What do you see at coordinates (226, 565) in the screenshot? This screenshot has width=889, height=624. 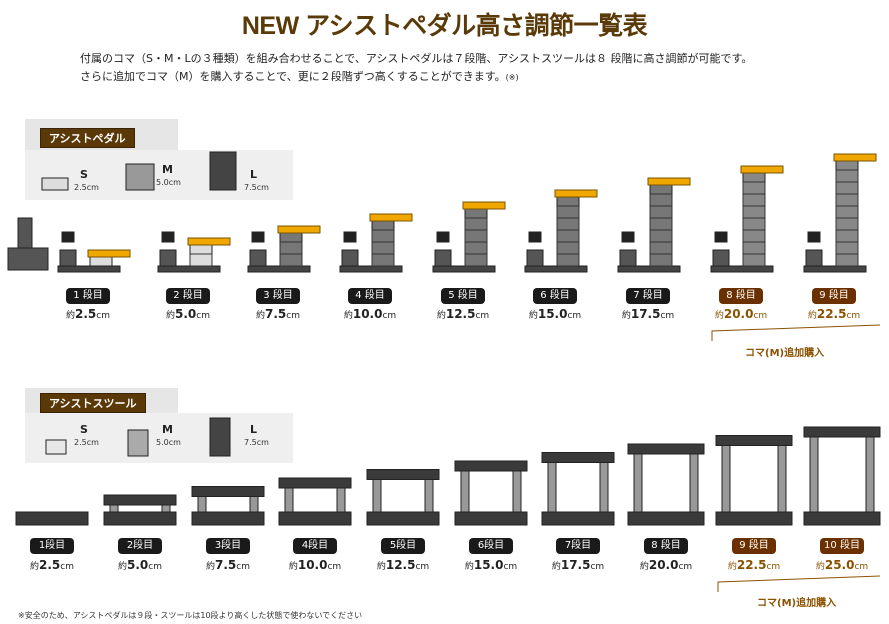 I see `height-value: 7.5` at bounding box center [226, 565].